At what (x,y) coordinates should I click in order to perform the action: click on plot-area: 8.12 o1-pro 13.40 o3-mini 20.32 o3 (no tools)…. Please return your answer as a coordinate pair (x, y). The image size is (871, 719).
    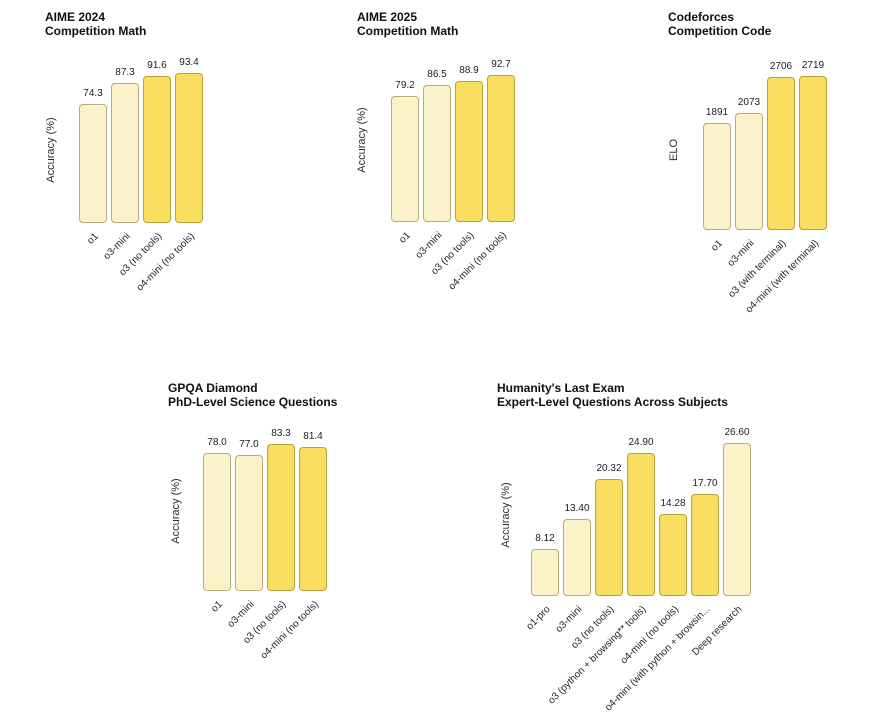
    Looking at the image, I should click on (638, 570).